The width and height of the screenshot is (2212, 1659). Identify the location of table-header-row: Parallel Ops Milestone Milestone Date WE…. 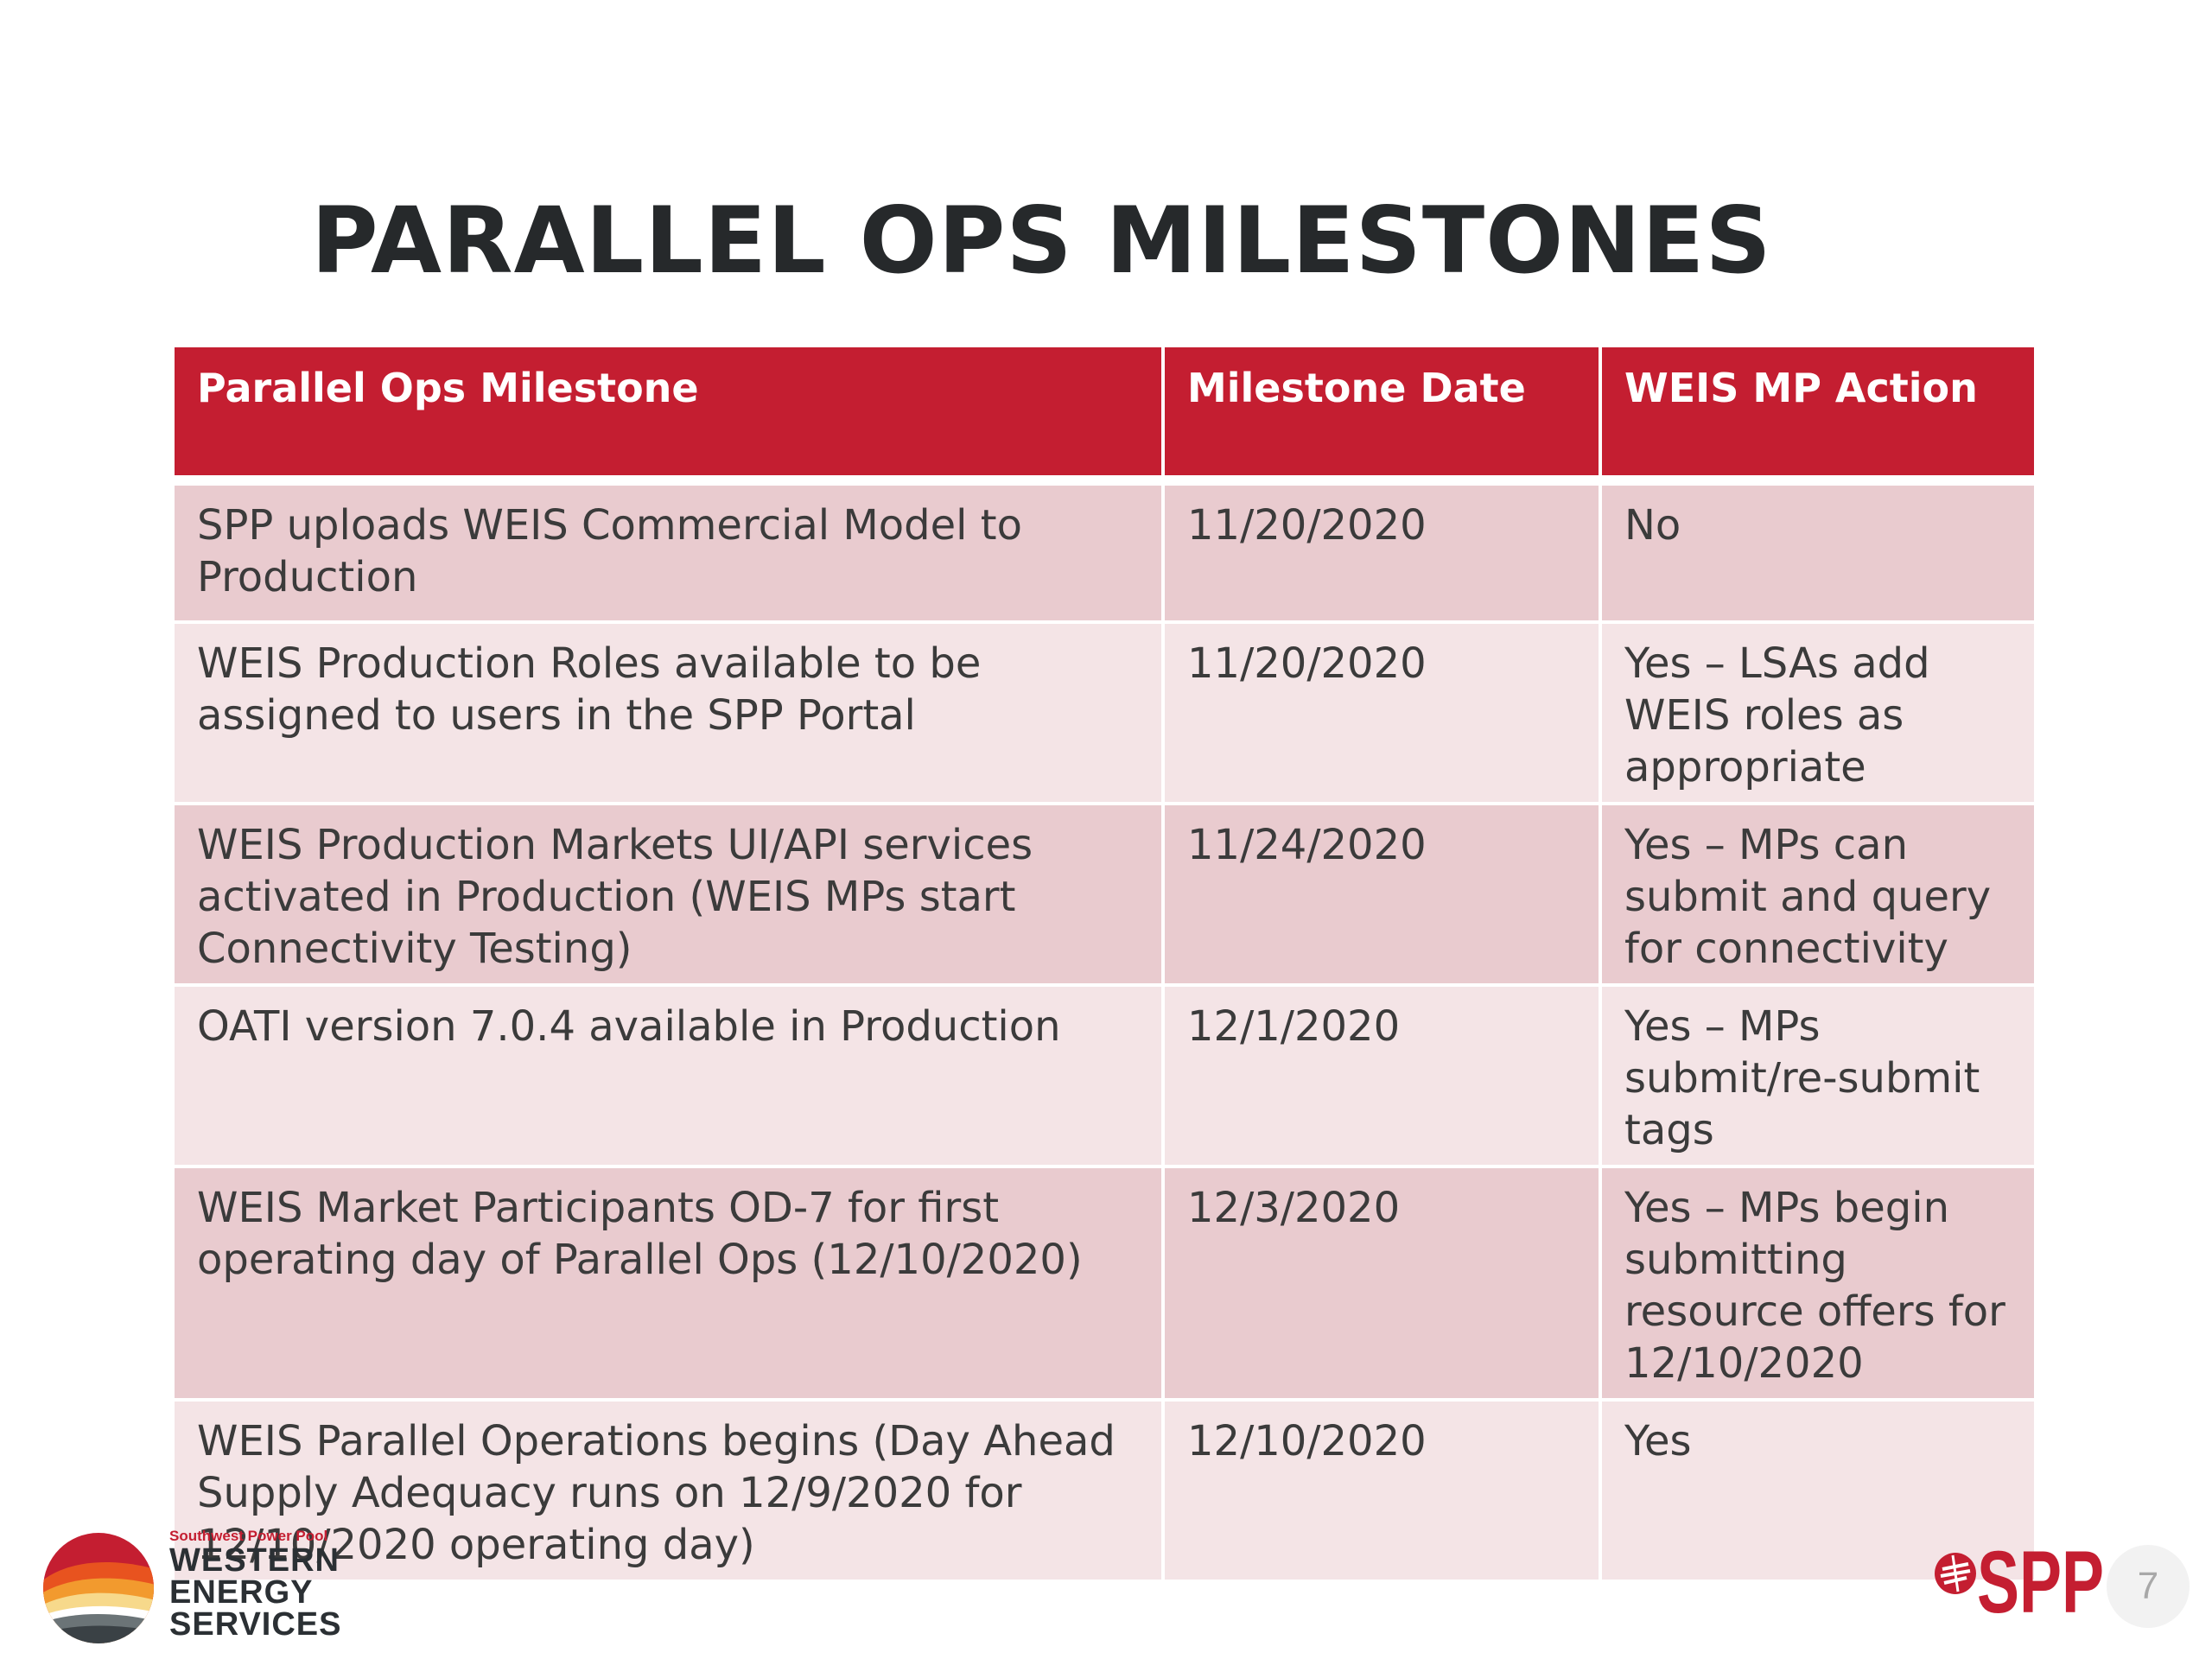
(1104, 415).